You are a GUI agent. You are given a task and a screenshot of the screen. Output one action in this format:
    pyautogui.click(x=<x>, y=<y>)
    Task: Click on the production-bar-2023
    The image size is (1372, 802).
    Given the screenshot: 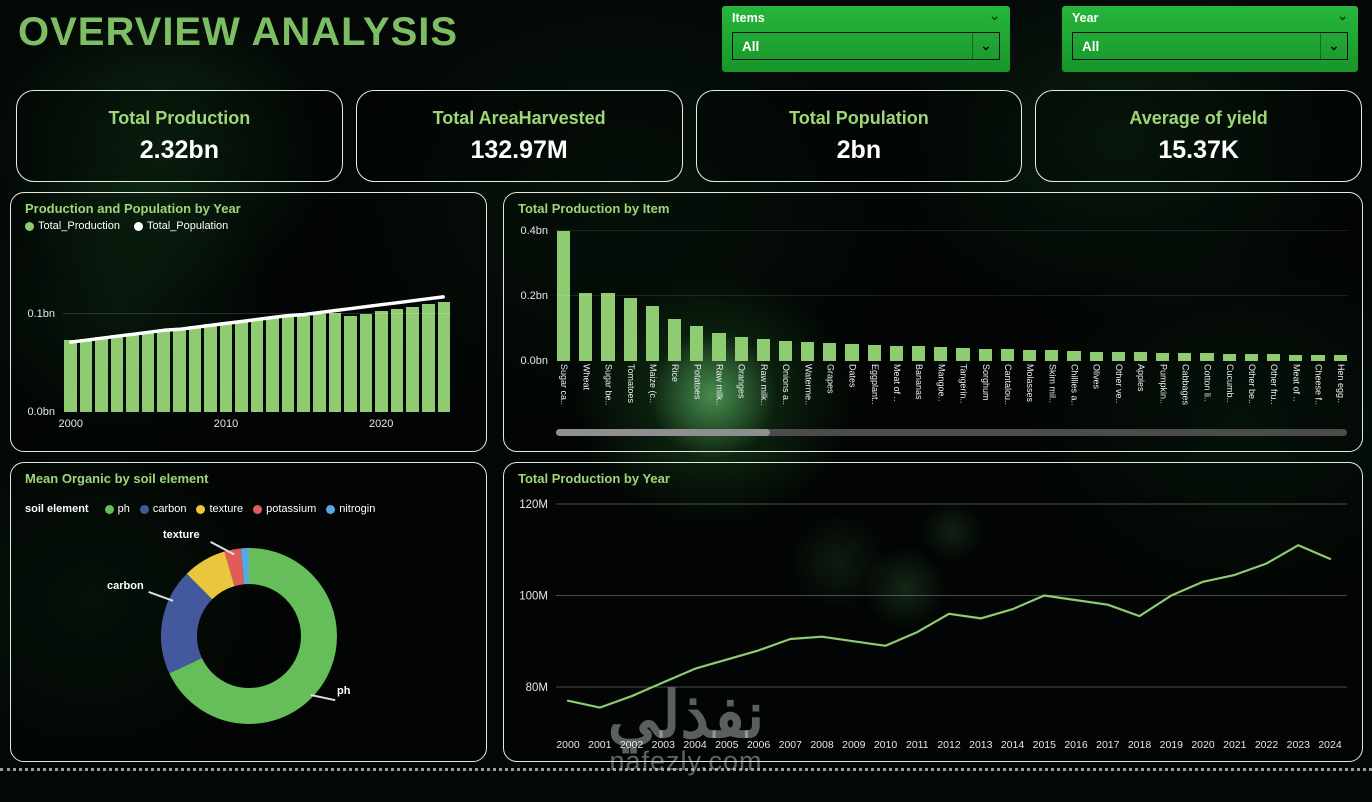 What is the action you would take?
    pyautogui.click(x=428, y=357)
    